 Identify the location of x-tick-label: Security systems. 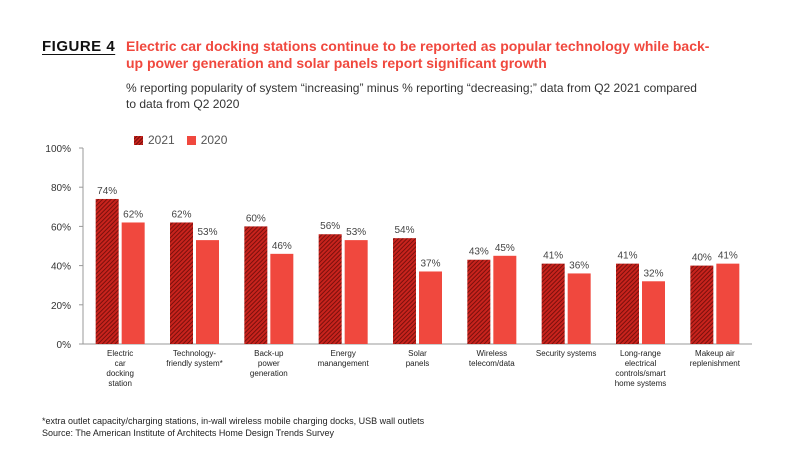
(566, 353).